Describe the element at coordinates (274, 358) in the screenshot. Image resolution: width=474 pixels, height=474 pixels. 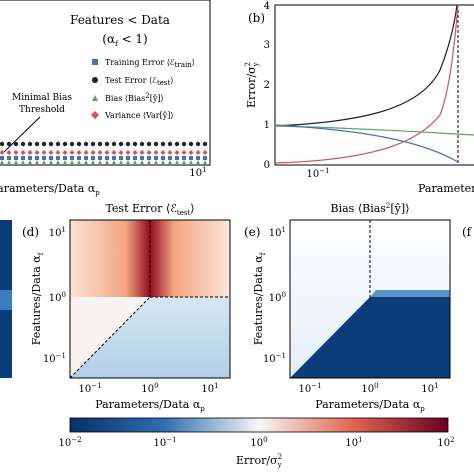
I see `y-tick-label: 10⁻¹` at that location.